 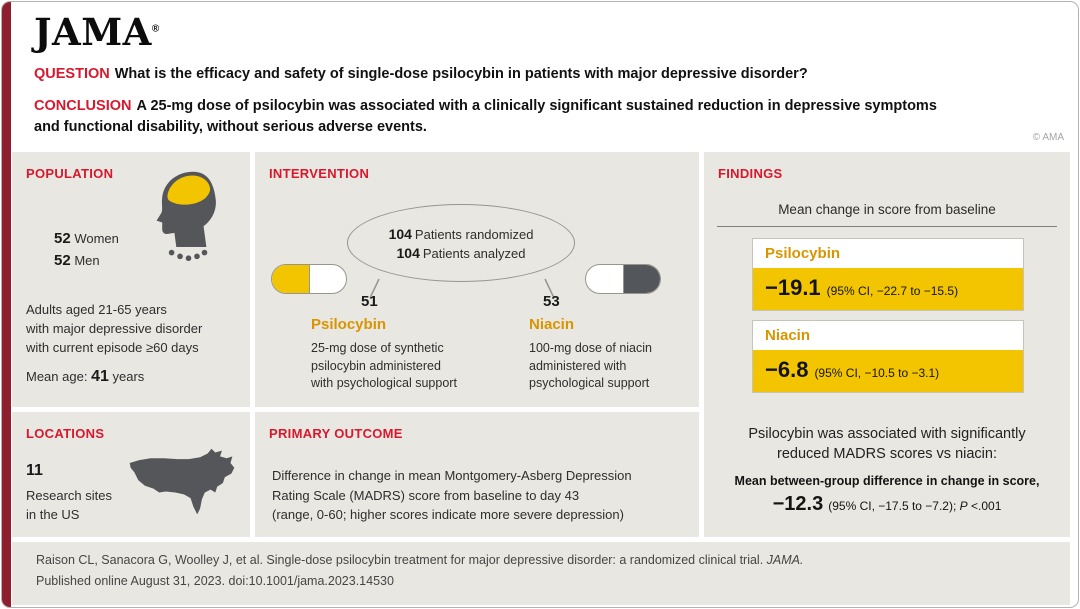 I want to click on women-label: Women, so click(x=96, y=238).